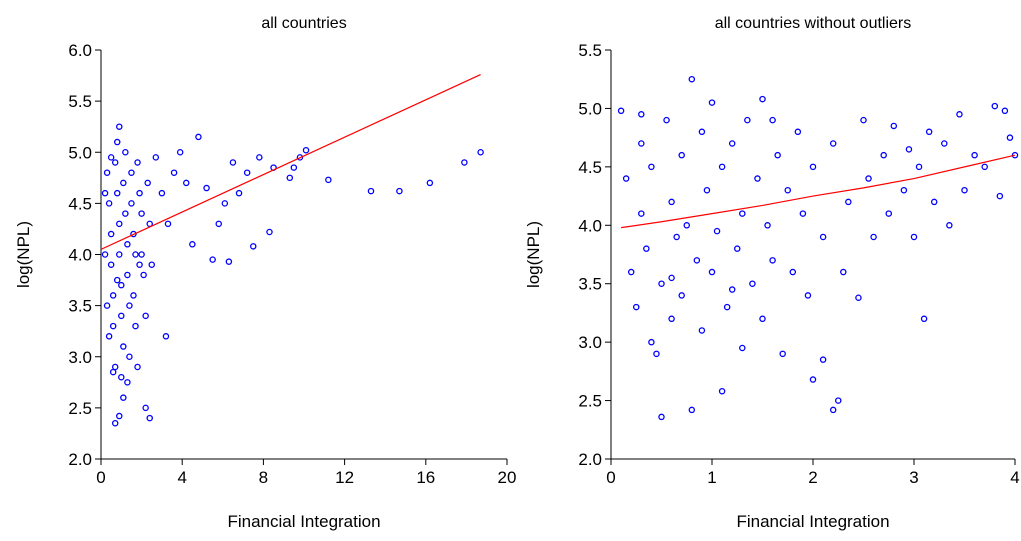 The image size is (1021, 541). I want to click on y-tick-label: 5.5, so click(590, 50).